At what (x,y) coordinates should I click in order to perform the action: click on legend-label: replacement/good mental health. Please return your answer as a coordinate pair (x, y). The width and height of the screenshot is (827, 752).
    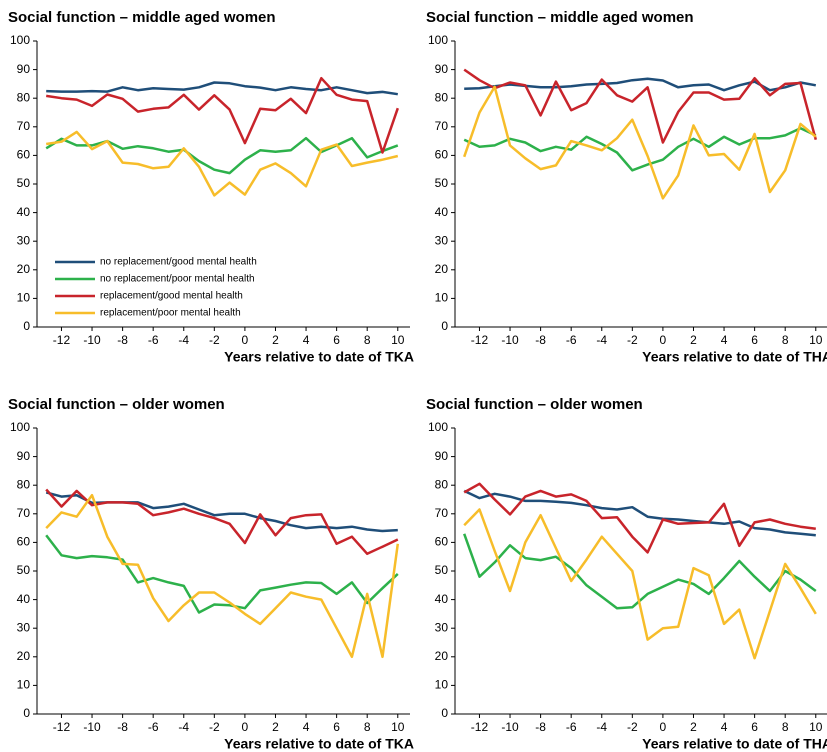
    Looking at the image, I should click on (171, 296).